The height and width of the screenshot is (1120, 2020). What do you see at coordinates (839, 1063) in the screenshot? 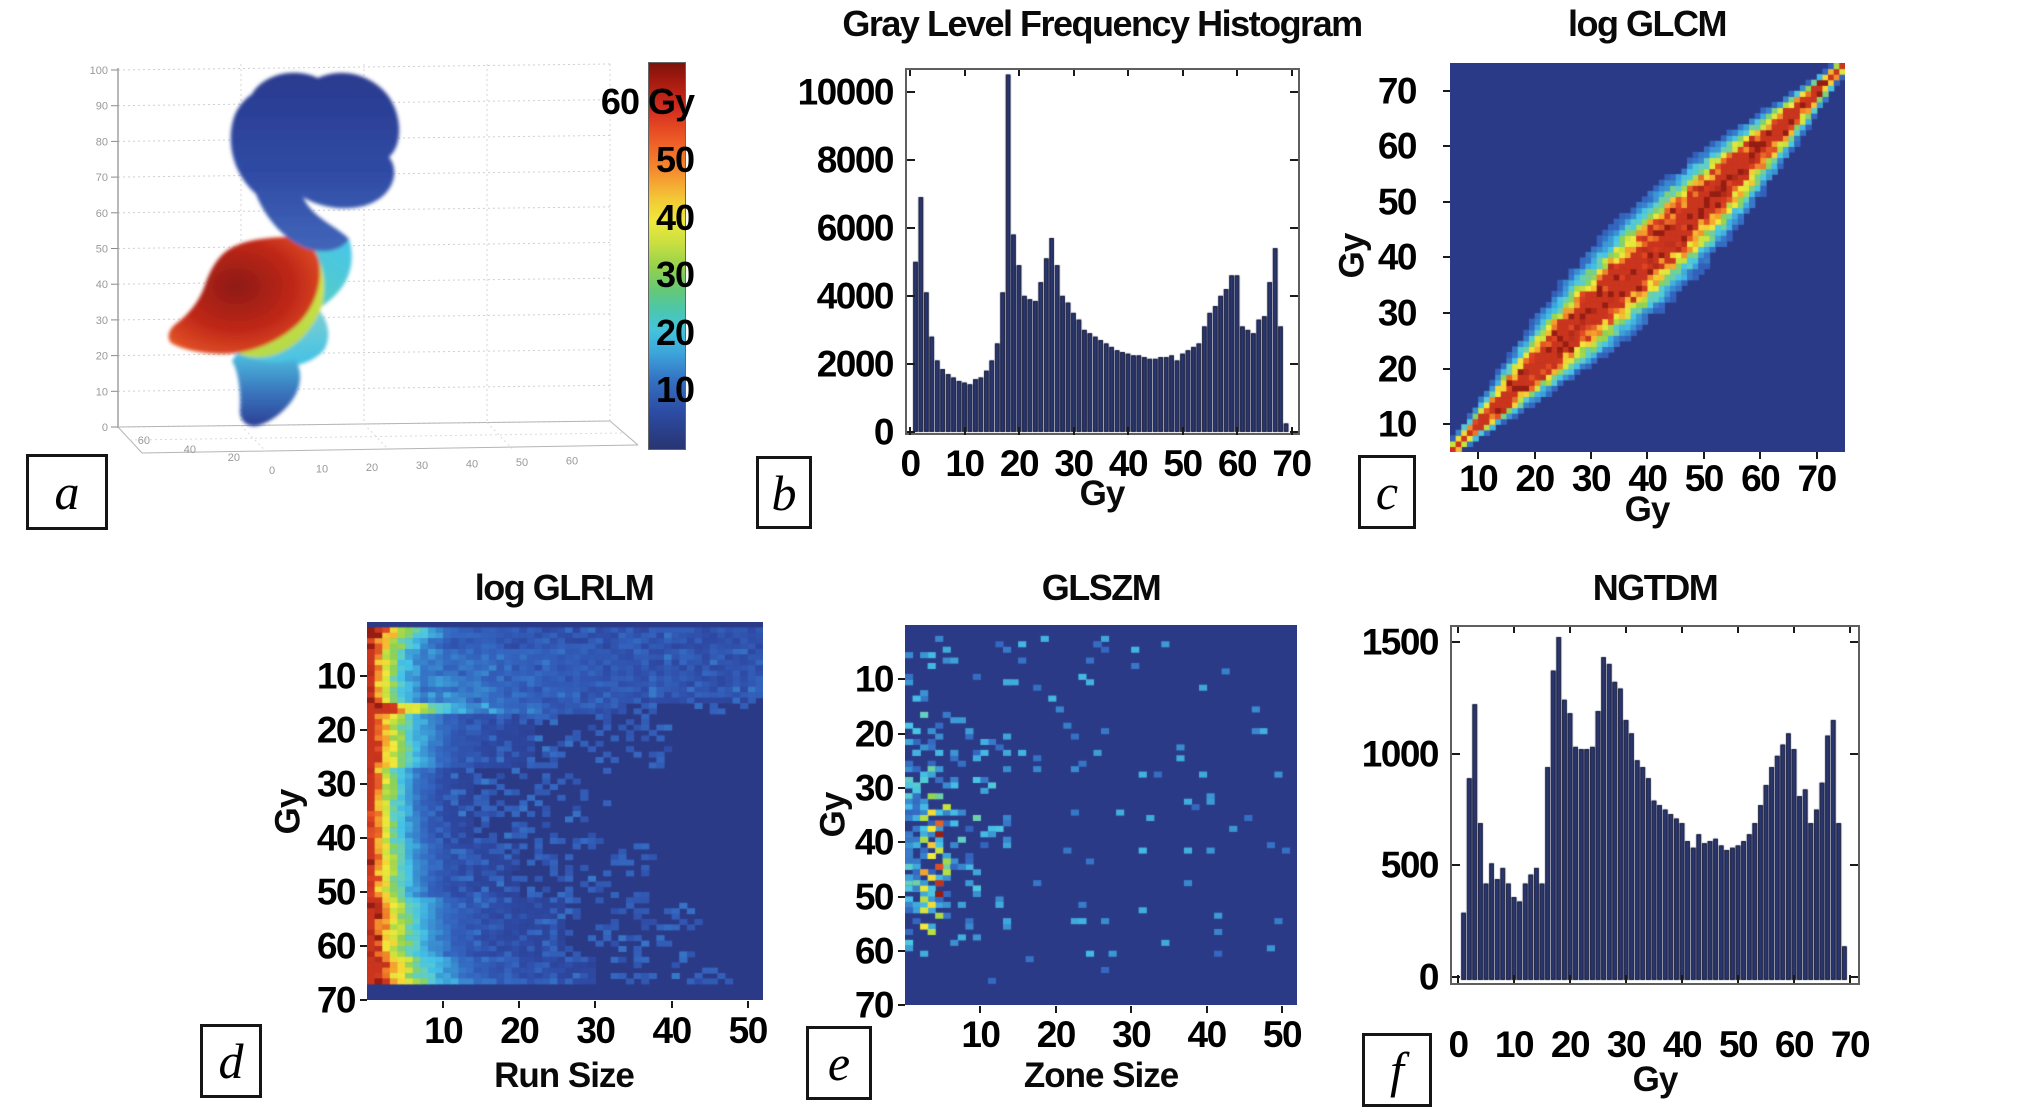
I see `panel-label-e: e` at bounding box center [839, 1063].